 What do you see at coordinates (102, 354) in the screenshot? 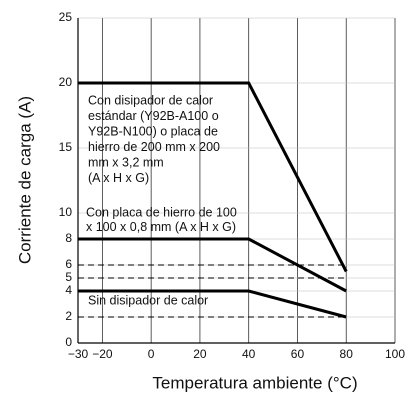
I see `x-tick-label: −20` at bounding box center [102, 354].